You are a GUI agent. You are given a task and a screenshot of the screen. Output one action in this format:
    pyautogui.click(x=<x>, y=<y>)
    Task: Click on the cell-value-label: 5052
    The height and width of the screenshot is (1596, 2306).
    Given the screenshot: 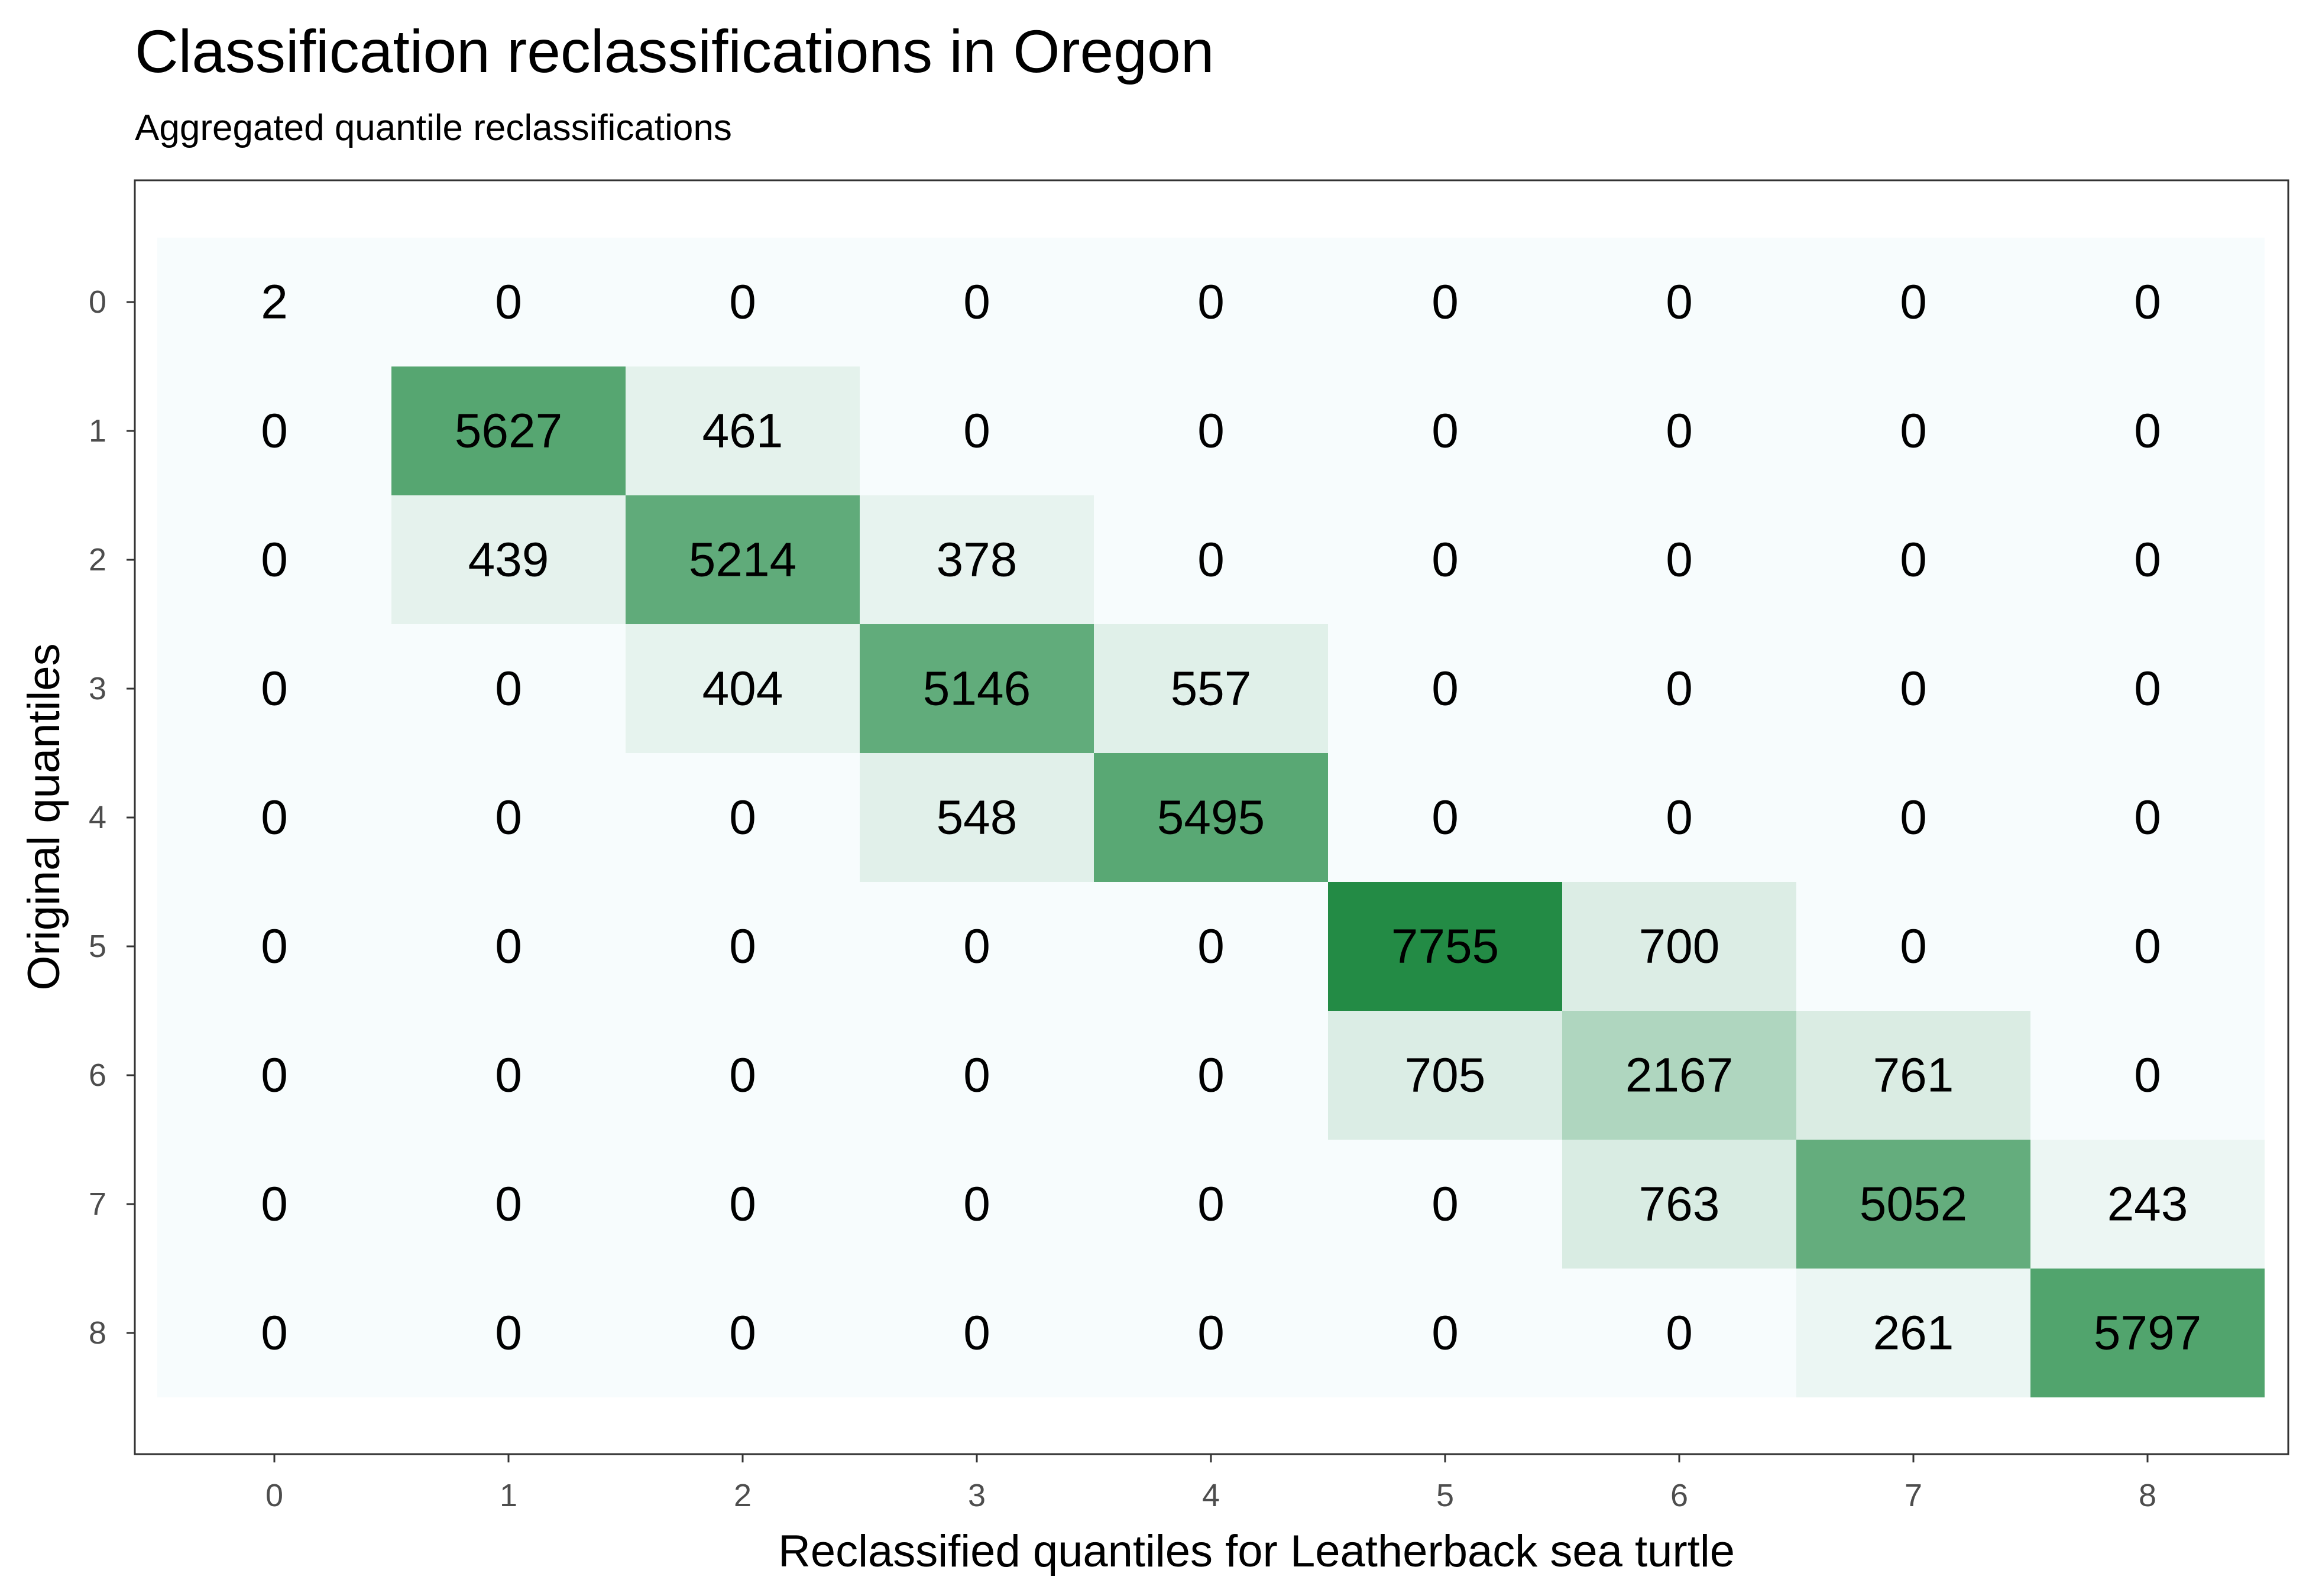 What is the action you would take?
    pyautogui.click(x=1913, y=1204)
    